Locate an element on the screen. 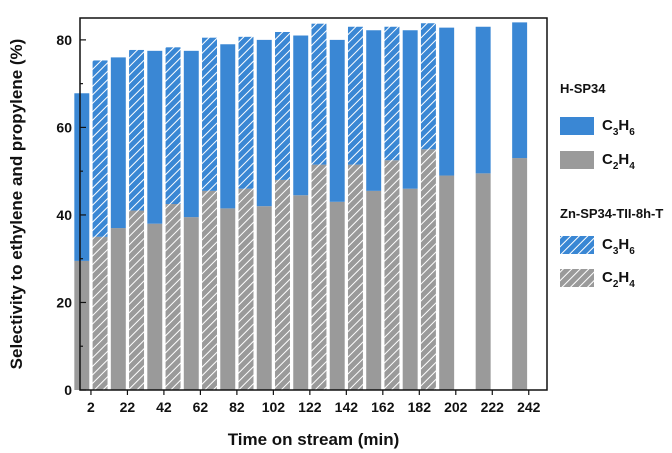  x-tick-label: 102 is located at coordinates (274, 407).